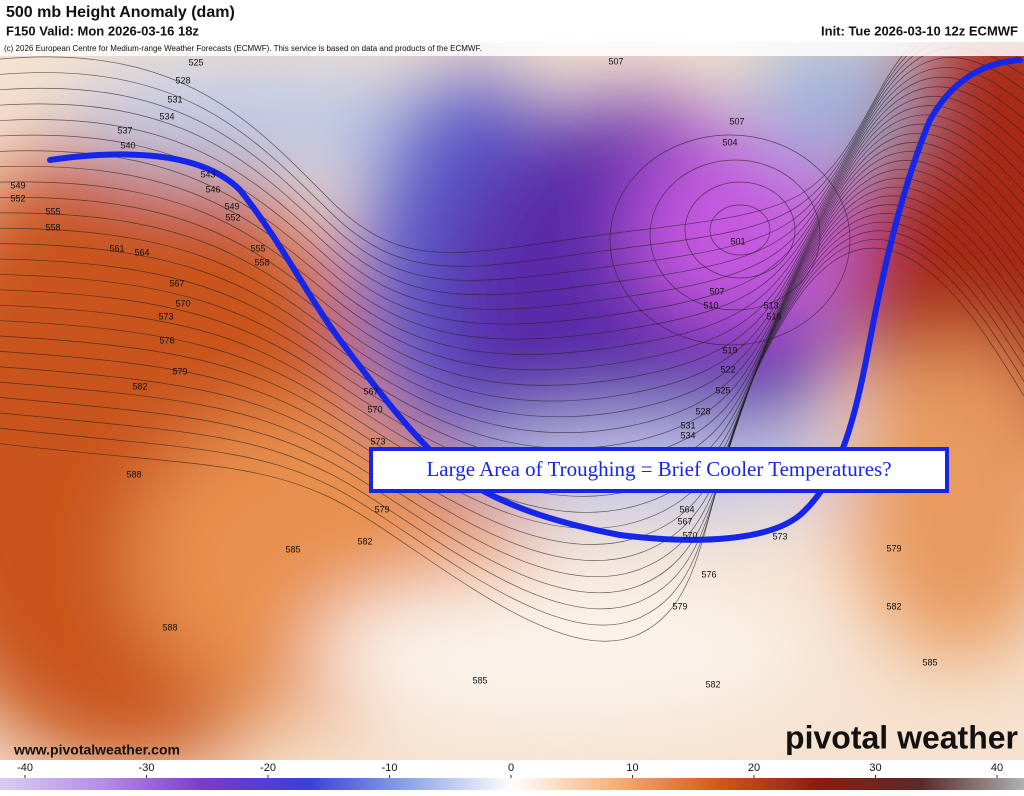 This screenshot has height=796, width=1024. Describe the element at coordinates (737, 241) in the screenshot. I see `contour-label: 501` at that location.